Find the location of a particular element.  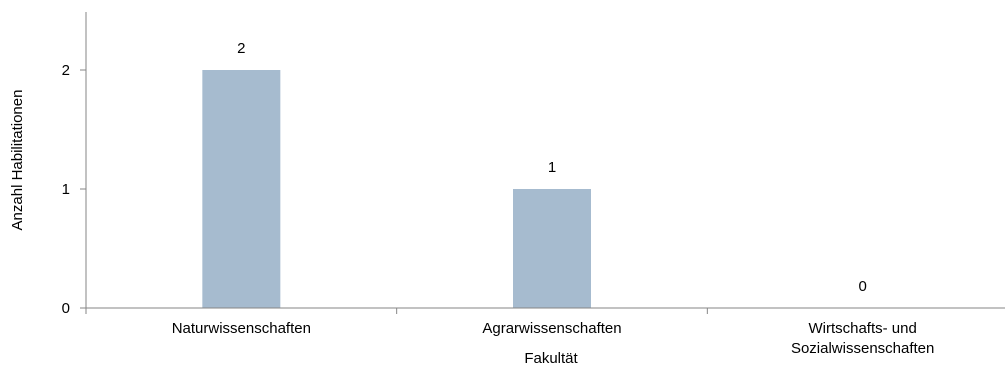

x-axis-title: Fakultät is located at coordinates (551, 358).